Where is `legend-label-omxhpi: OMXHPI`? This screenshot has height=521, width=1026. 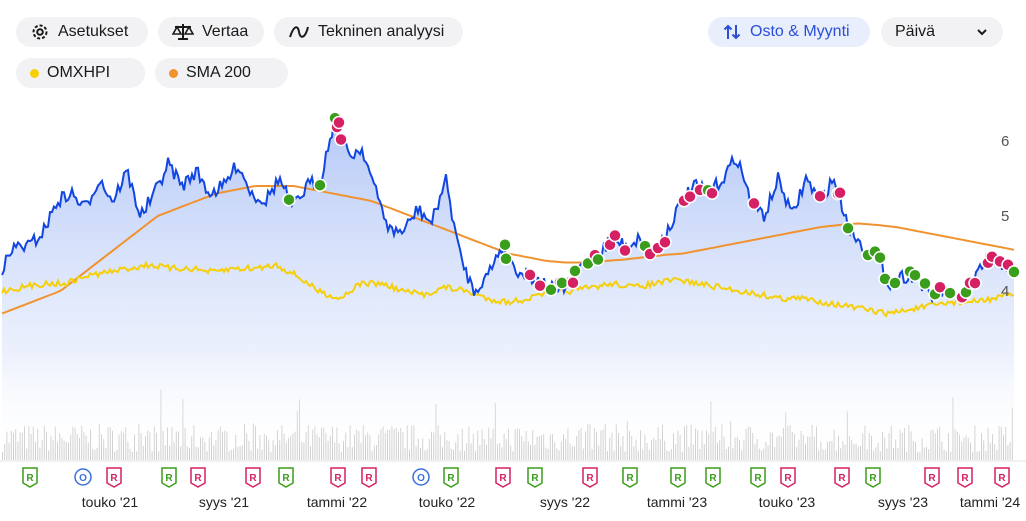 legend-label-omxhpi: OMXHPI is located at coordinates (79, 72).